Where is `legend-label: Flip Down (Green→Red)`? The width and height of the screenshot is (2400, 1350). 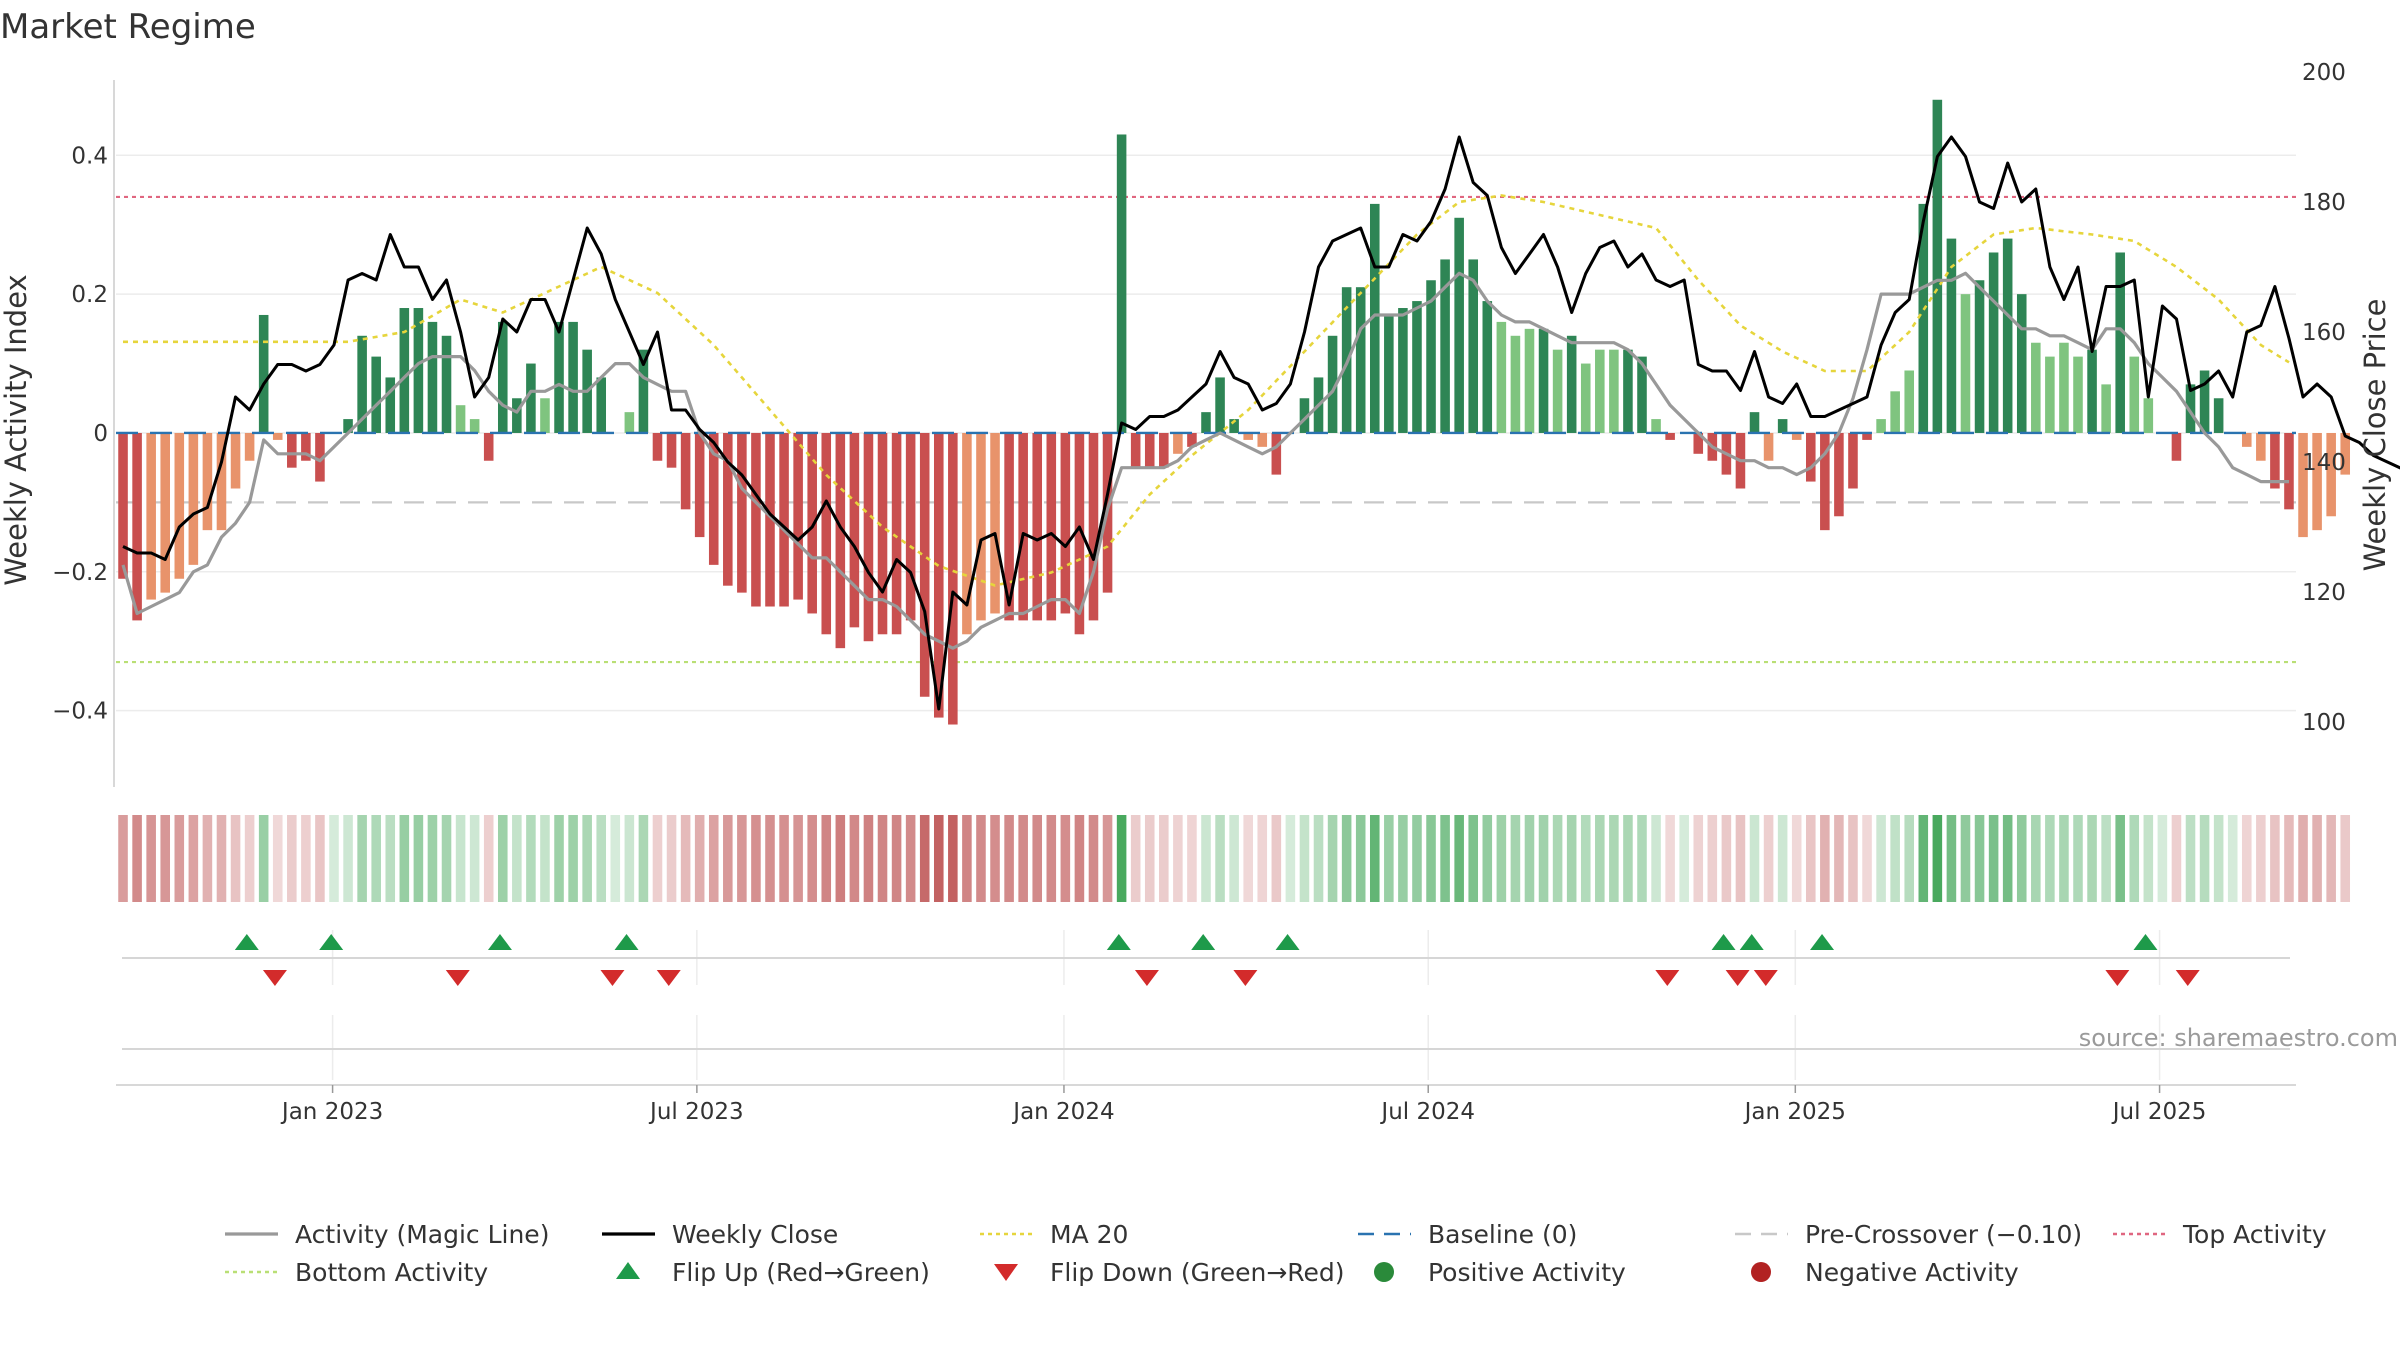
legend-label: Flip Down (Green→Red) is located at coordinates (1197, 1272).